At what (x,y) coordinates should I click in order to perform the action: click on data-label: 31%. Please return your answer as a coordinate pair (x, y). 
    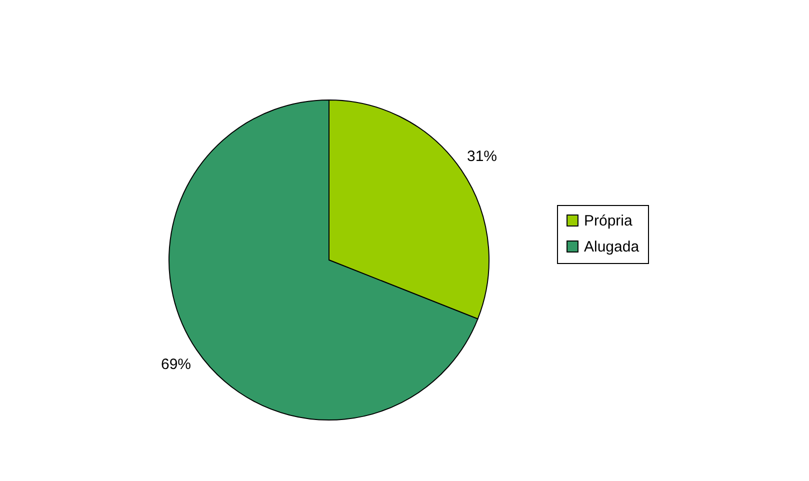
    Looking at the image, I should click on (482, 157).